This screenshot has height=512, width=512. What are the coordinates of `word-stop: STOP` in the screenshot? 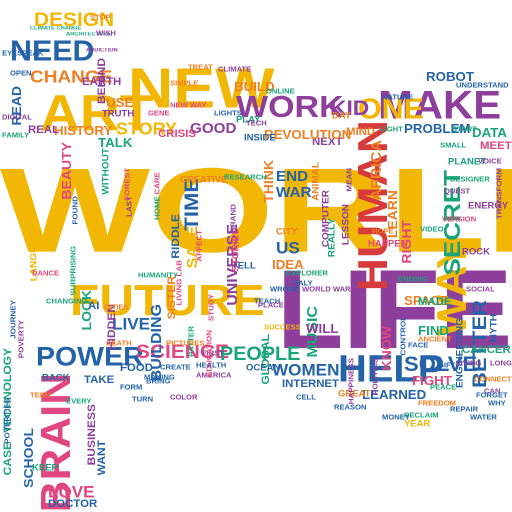 It's located at (100, 17).